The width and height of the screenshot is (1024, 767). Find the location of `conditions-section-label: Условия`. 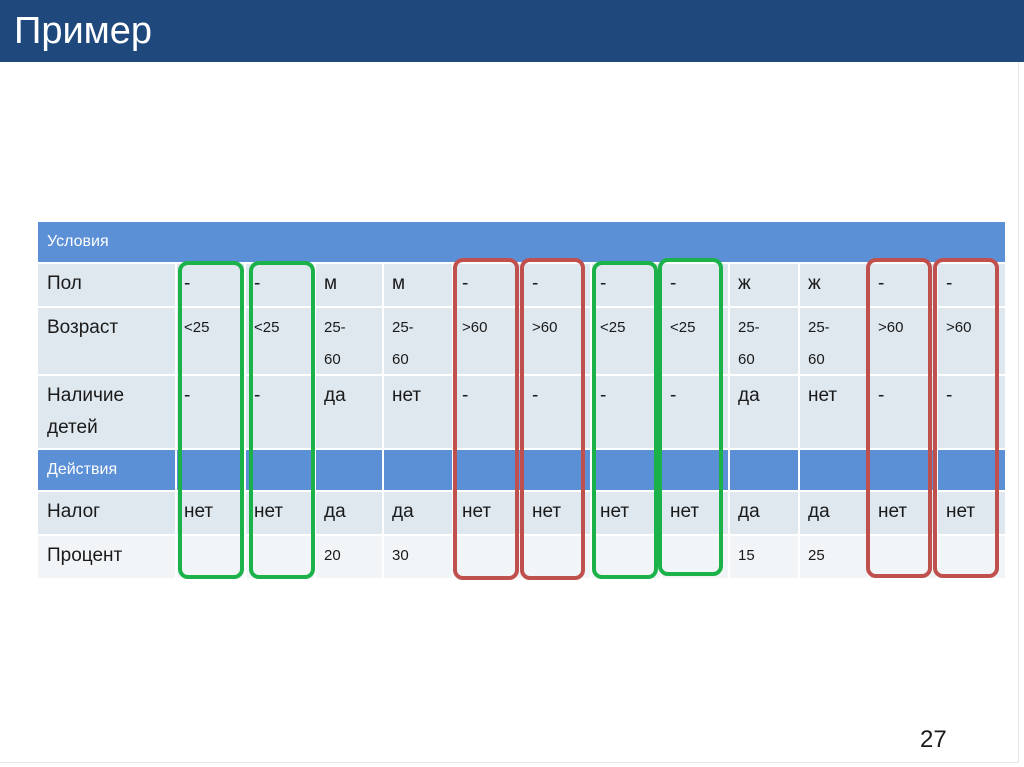

conditions-section-label: Условия is located at coordinates (78, 241).